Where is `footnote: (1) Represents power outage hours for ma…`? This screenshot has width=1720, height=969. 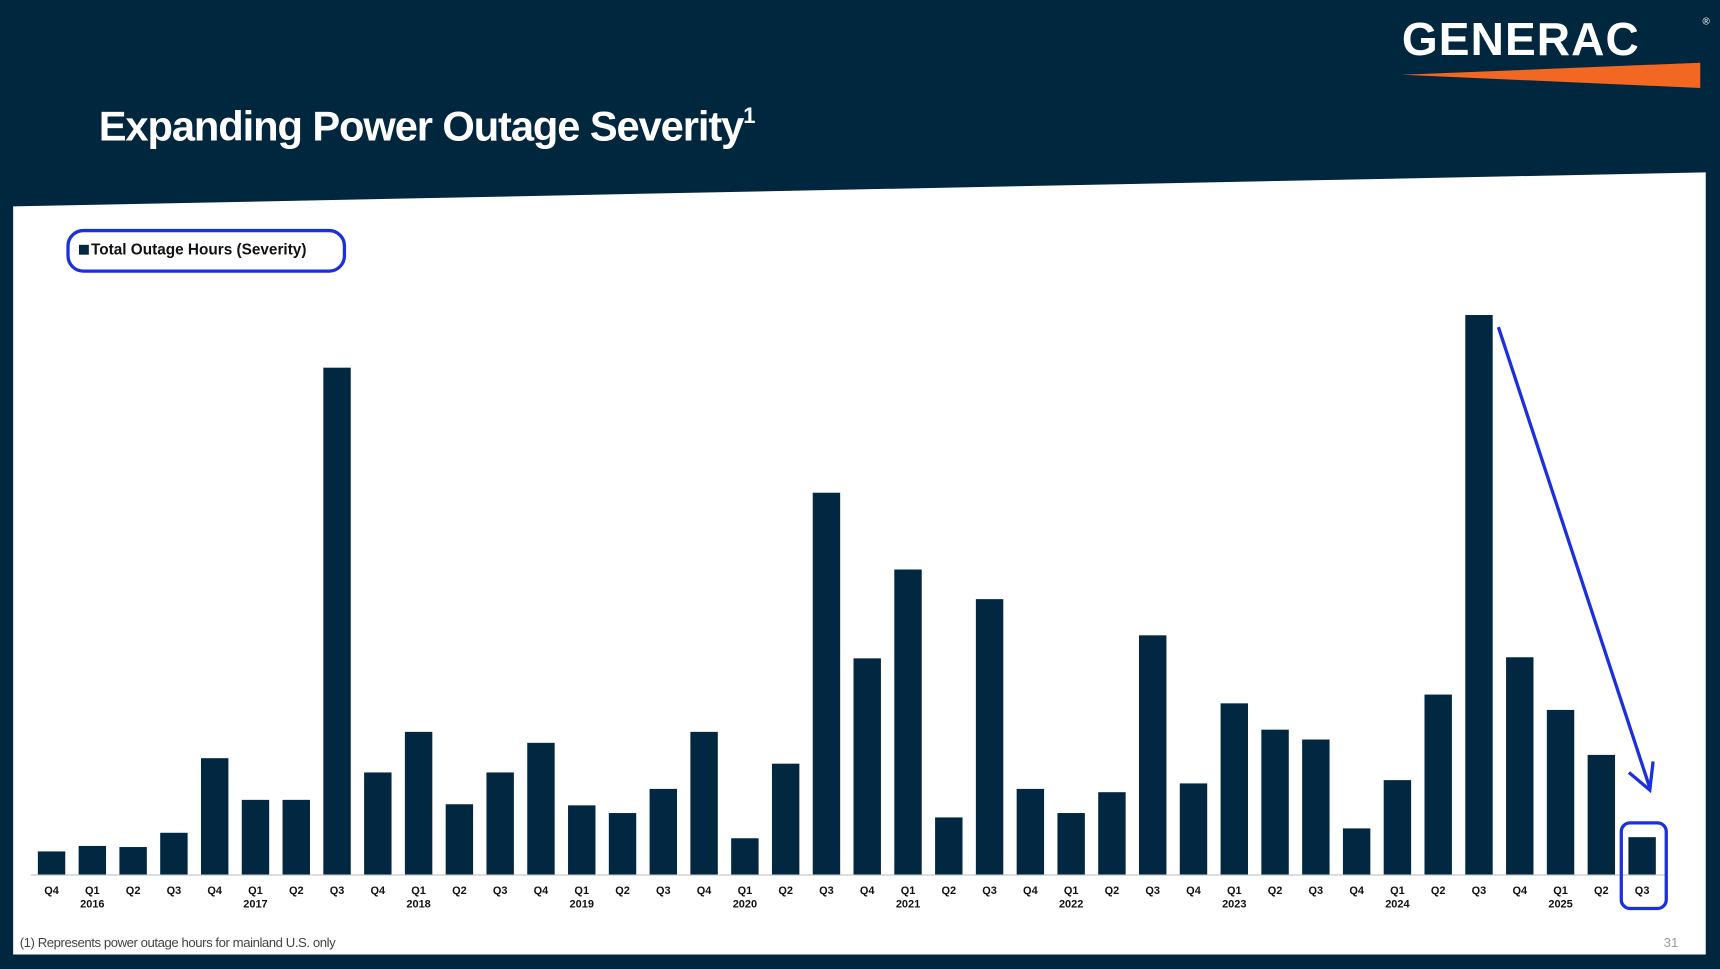
footnote: (1) Represents power outage hours for ma… is located at coordinates (178, 942).